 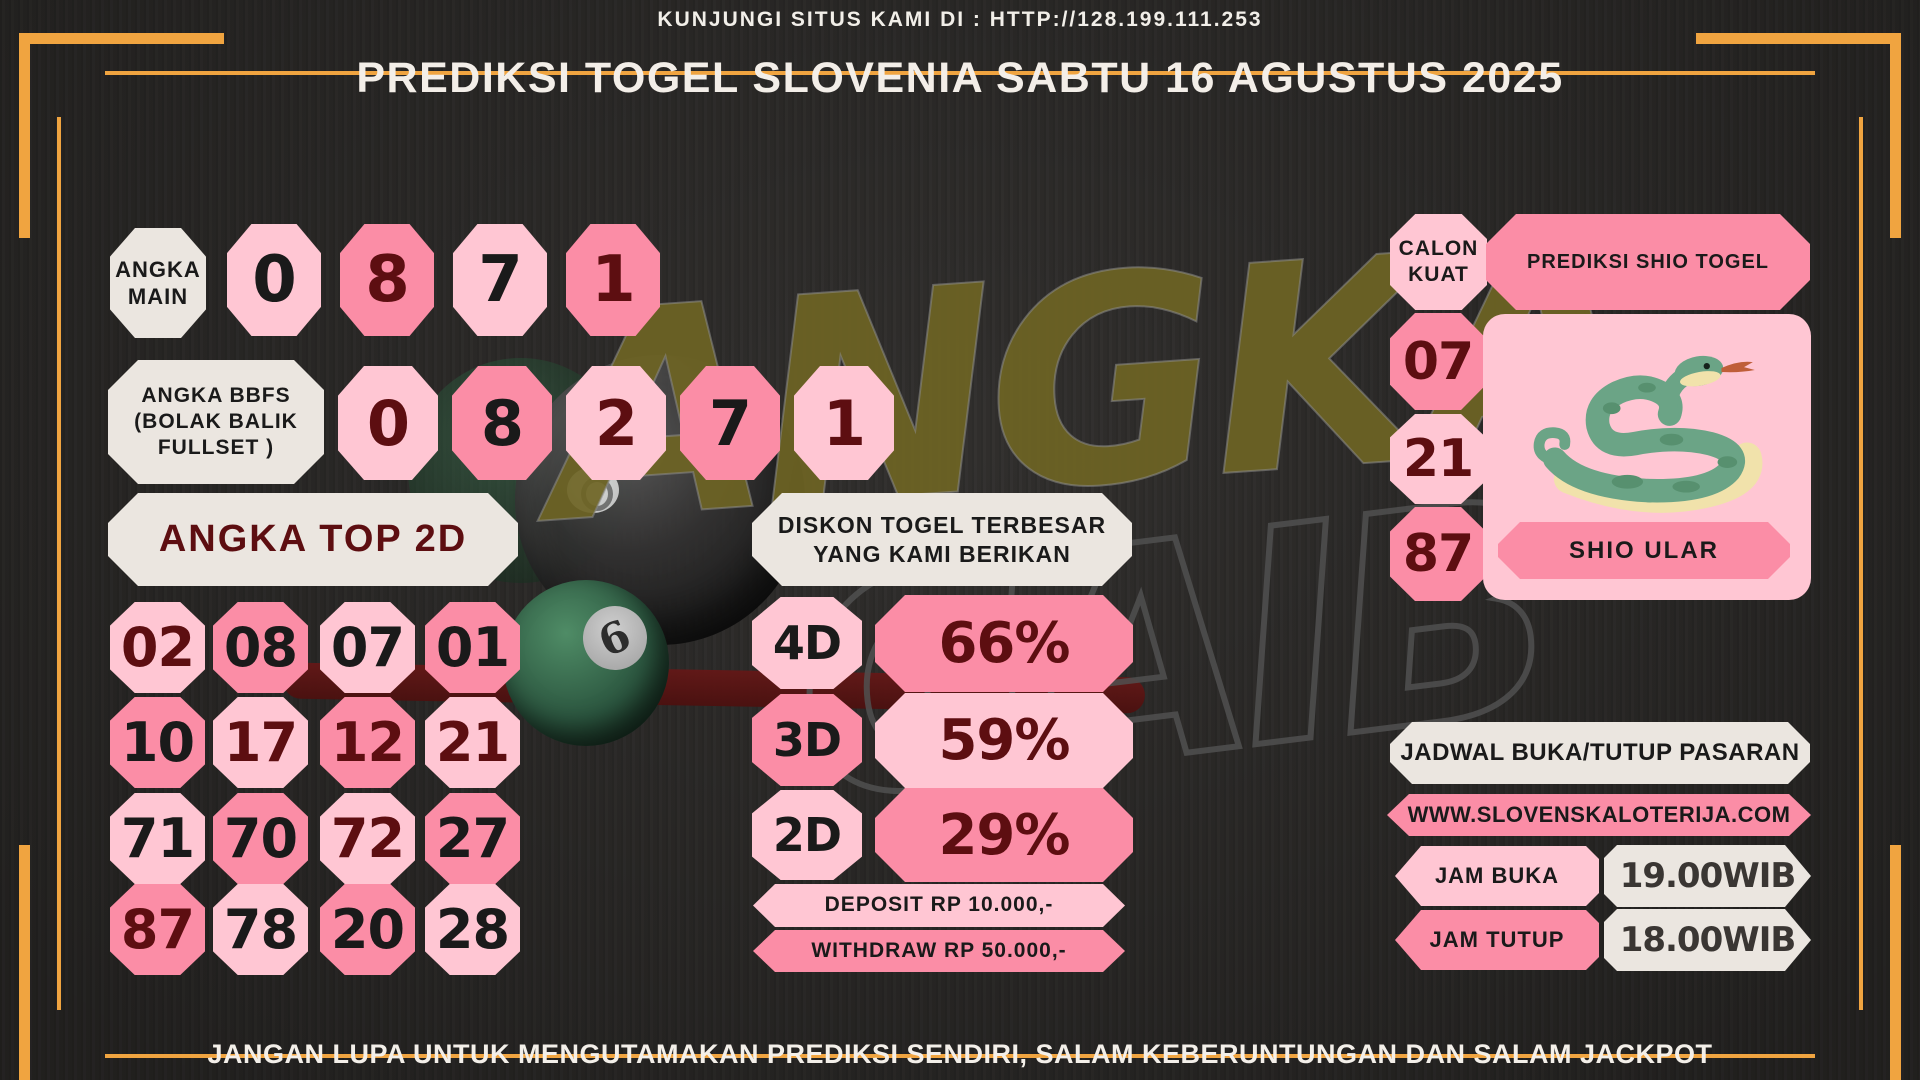 I want to click on calon-kuat-label: CALON KUAT, so click(x=1438, y=262).